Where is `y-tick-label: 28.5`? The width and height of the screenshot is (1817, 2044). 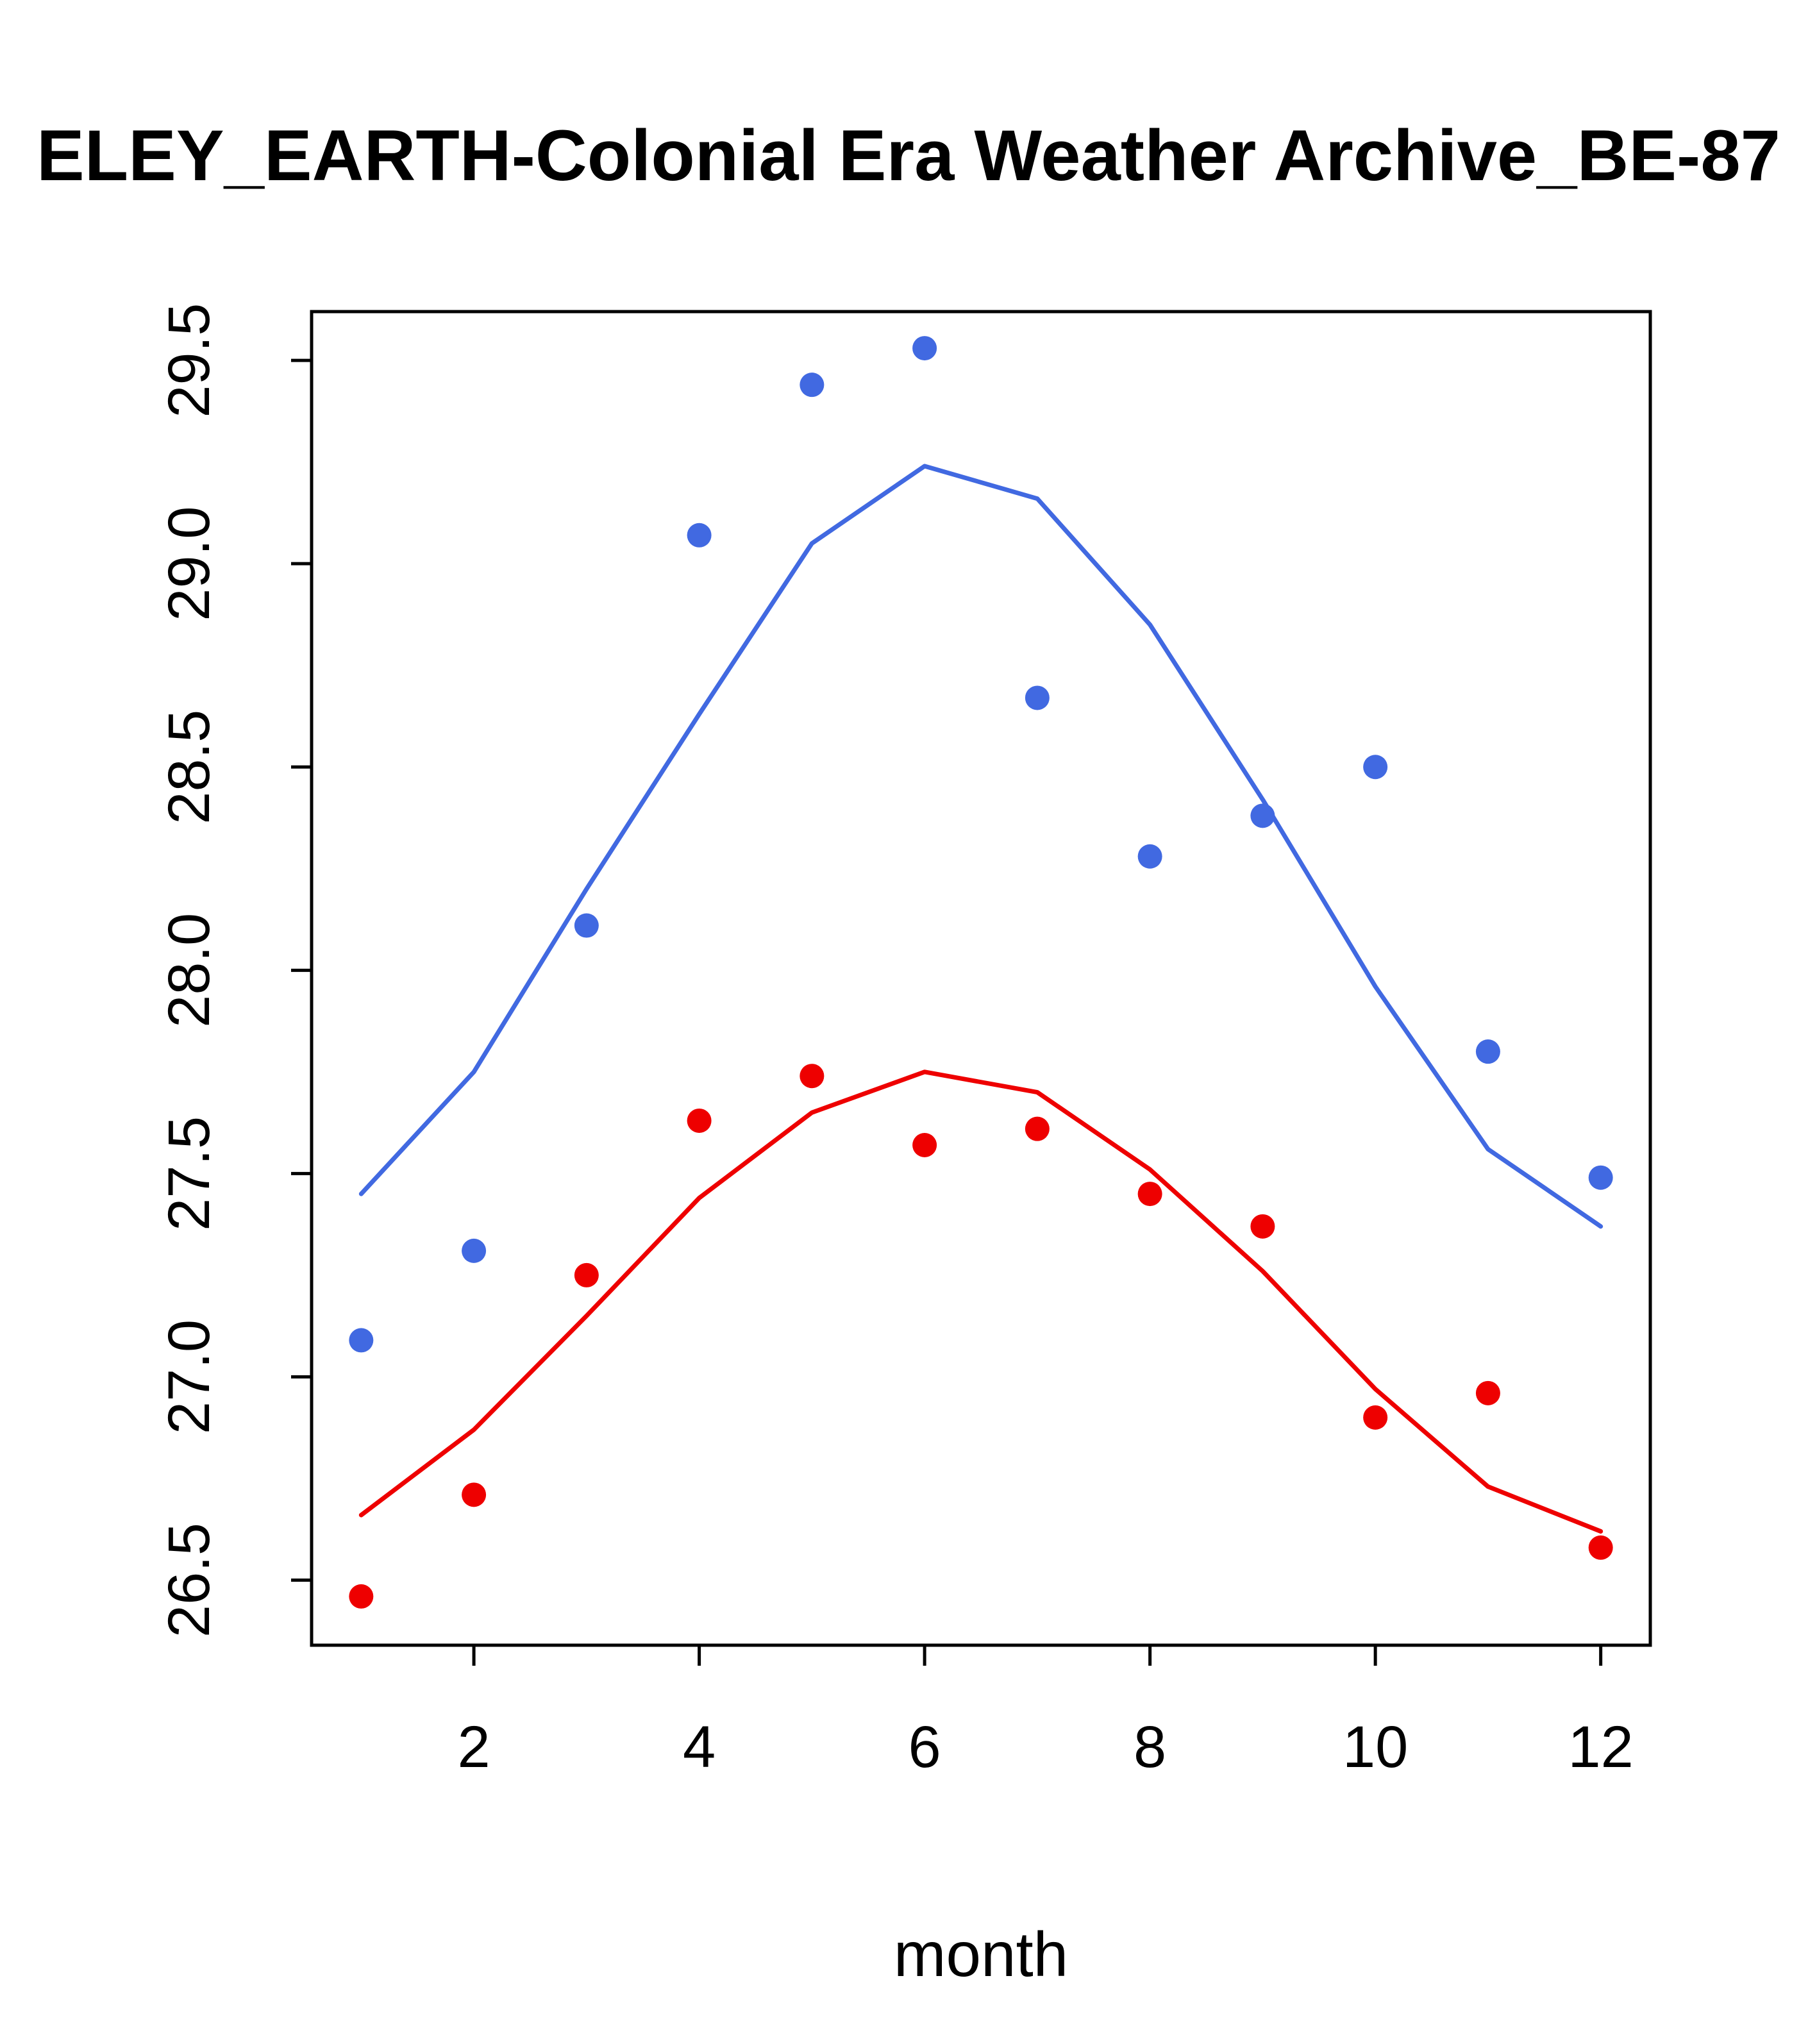
y-tick-label: 28.5 is located at coordinates (189, 767).